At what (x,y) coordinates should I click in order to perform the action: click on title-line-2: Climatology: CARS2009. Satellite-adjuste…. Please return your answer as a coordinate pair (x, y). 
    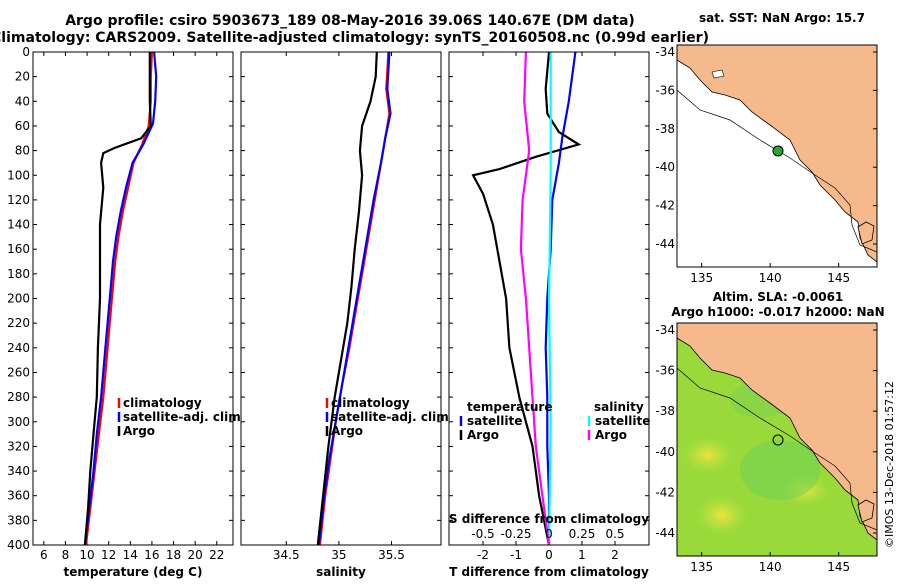
    Looking at the image, I should click on (354, 38).